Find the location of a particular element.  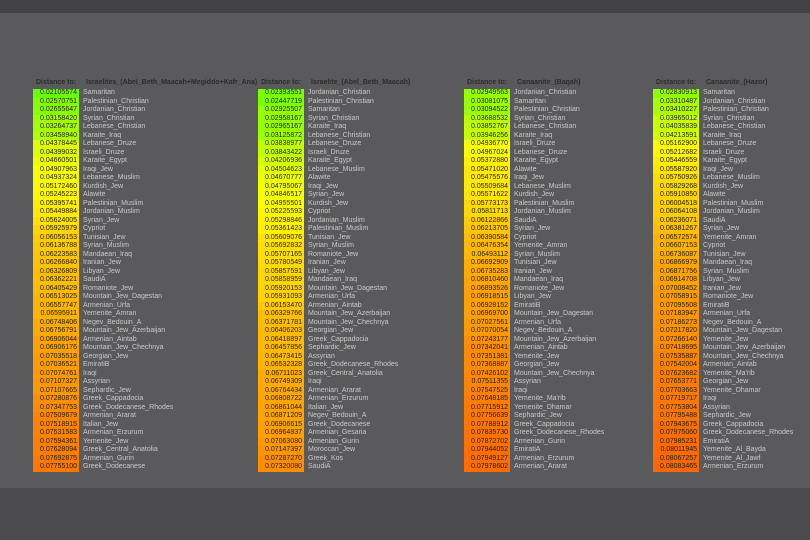

distance-row: 0.07426102 Mountain_Jew_Chechnya is located at coordinates (555, 373).